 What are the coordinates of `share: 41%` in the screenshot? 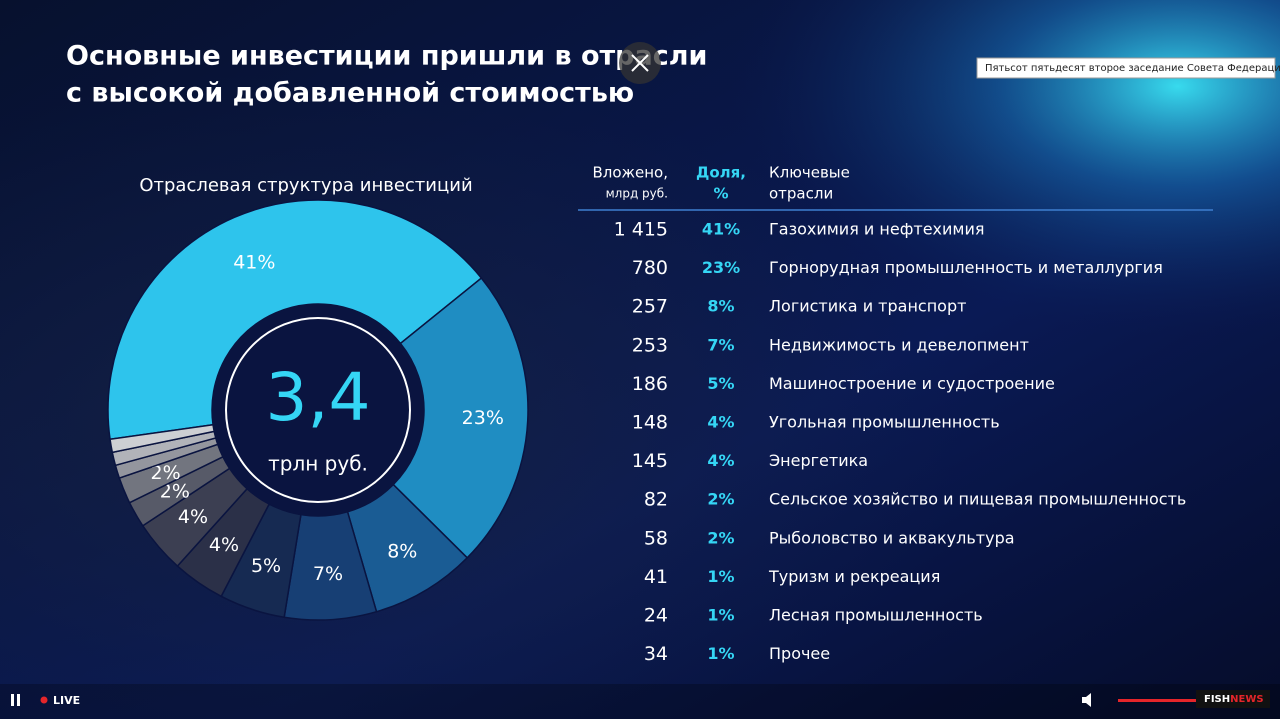 It's located at (721, 229).